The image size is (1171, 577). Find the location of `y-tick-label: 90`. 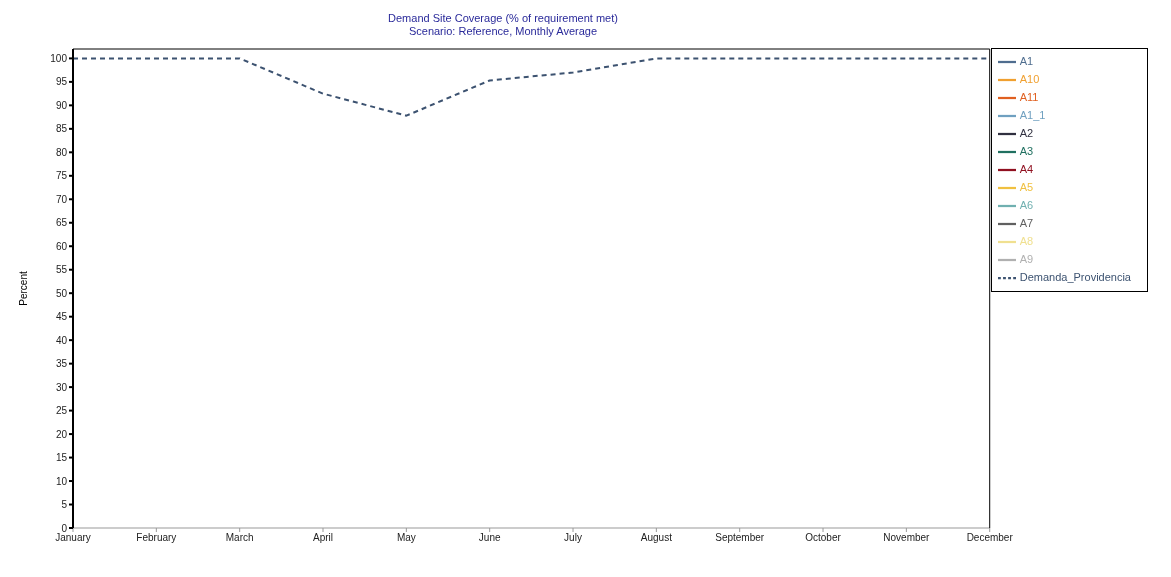

y-tick-label: 90 is located at coordinates (61, 105).